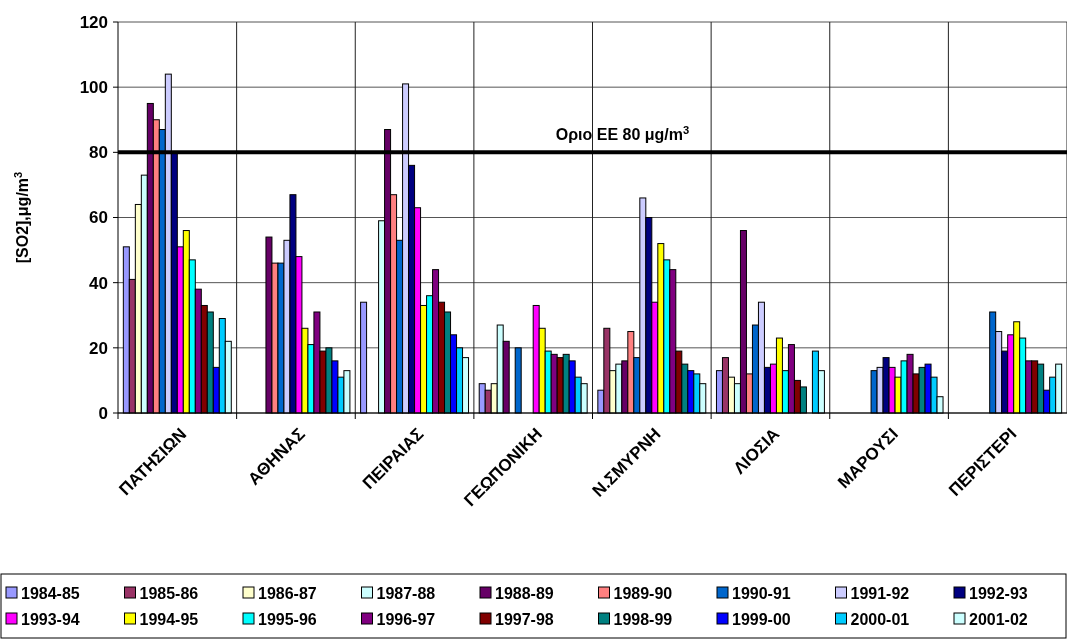 The image size is (1067, 639). What do you see at coordinates (50, 619) in the screenshot?
I see `legend-label: 1993-94` at bounding box center [50, 619].